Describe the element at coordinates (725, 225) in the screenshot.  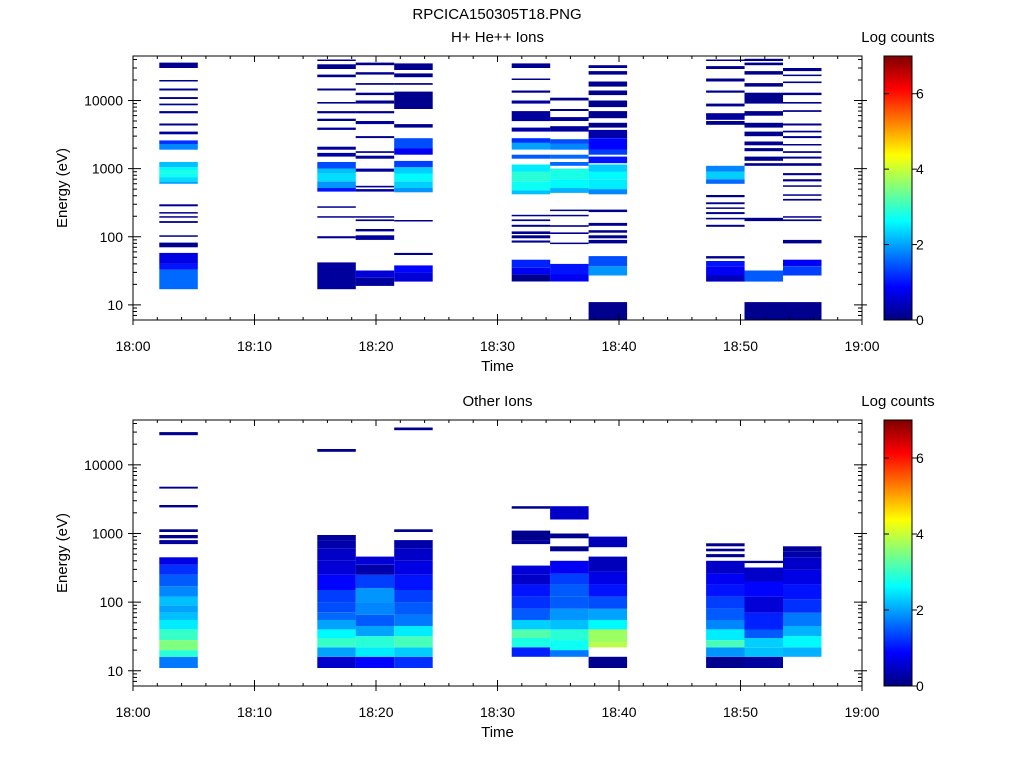
I see `heatmap-cell-c7-r4` at that location.